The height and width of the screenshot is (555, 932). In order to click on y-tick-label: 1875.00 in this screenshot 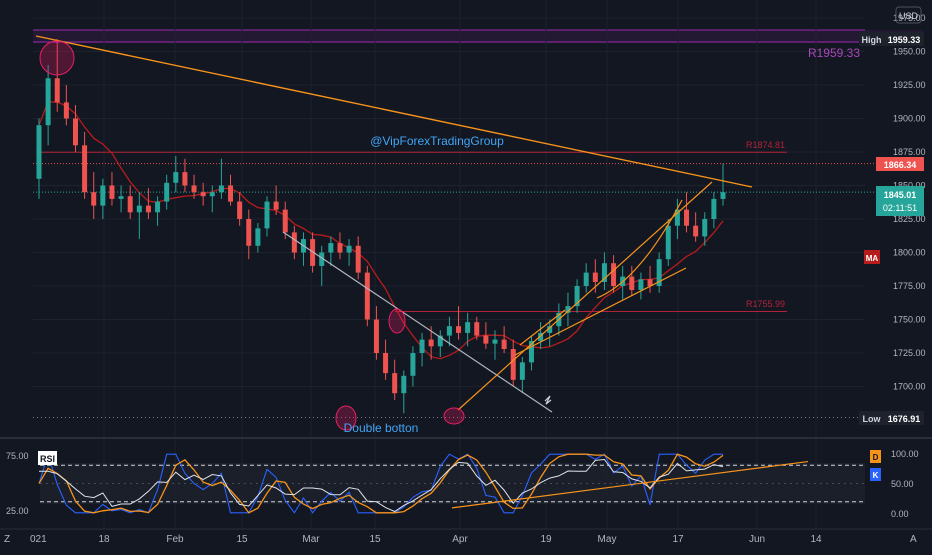, I will do `click(909, 152)`.